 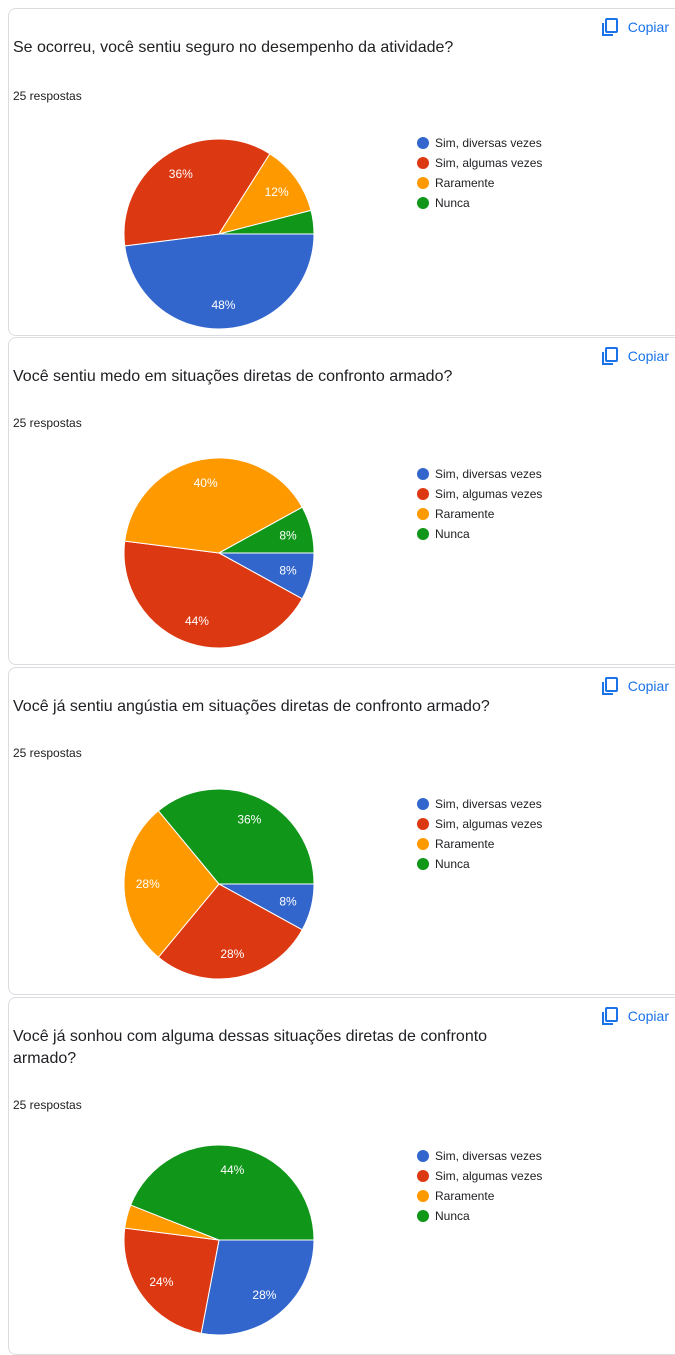 I want to click on pie-chart: 8% 28% 28% 36%, so click(x=219, y=884).